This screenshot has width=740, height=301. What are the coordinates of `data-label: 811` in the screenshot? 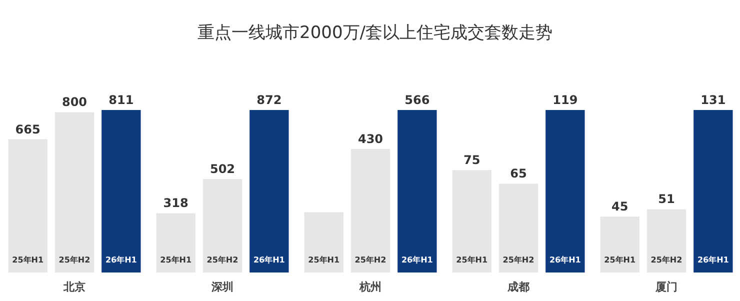 It's located at (121, 100).